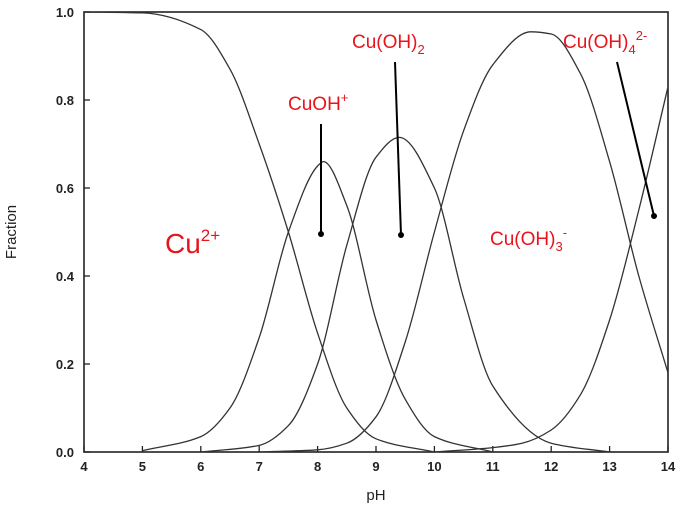  I want to click on annotation-cuoh-base: CuOH, so click(314, 104).